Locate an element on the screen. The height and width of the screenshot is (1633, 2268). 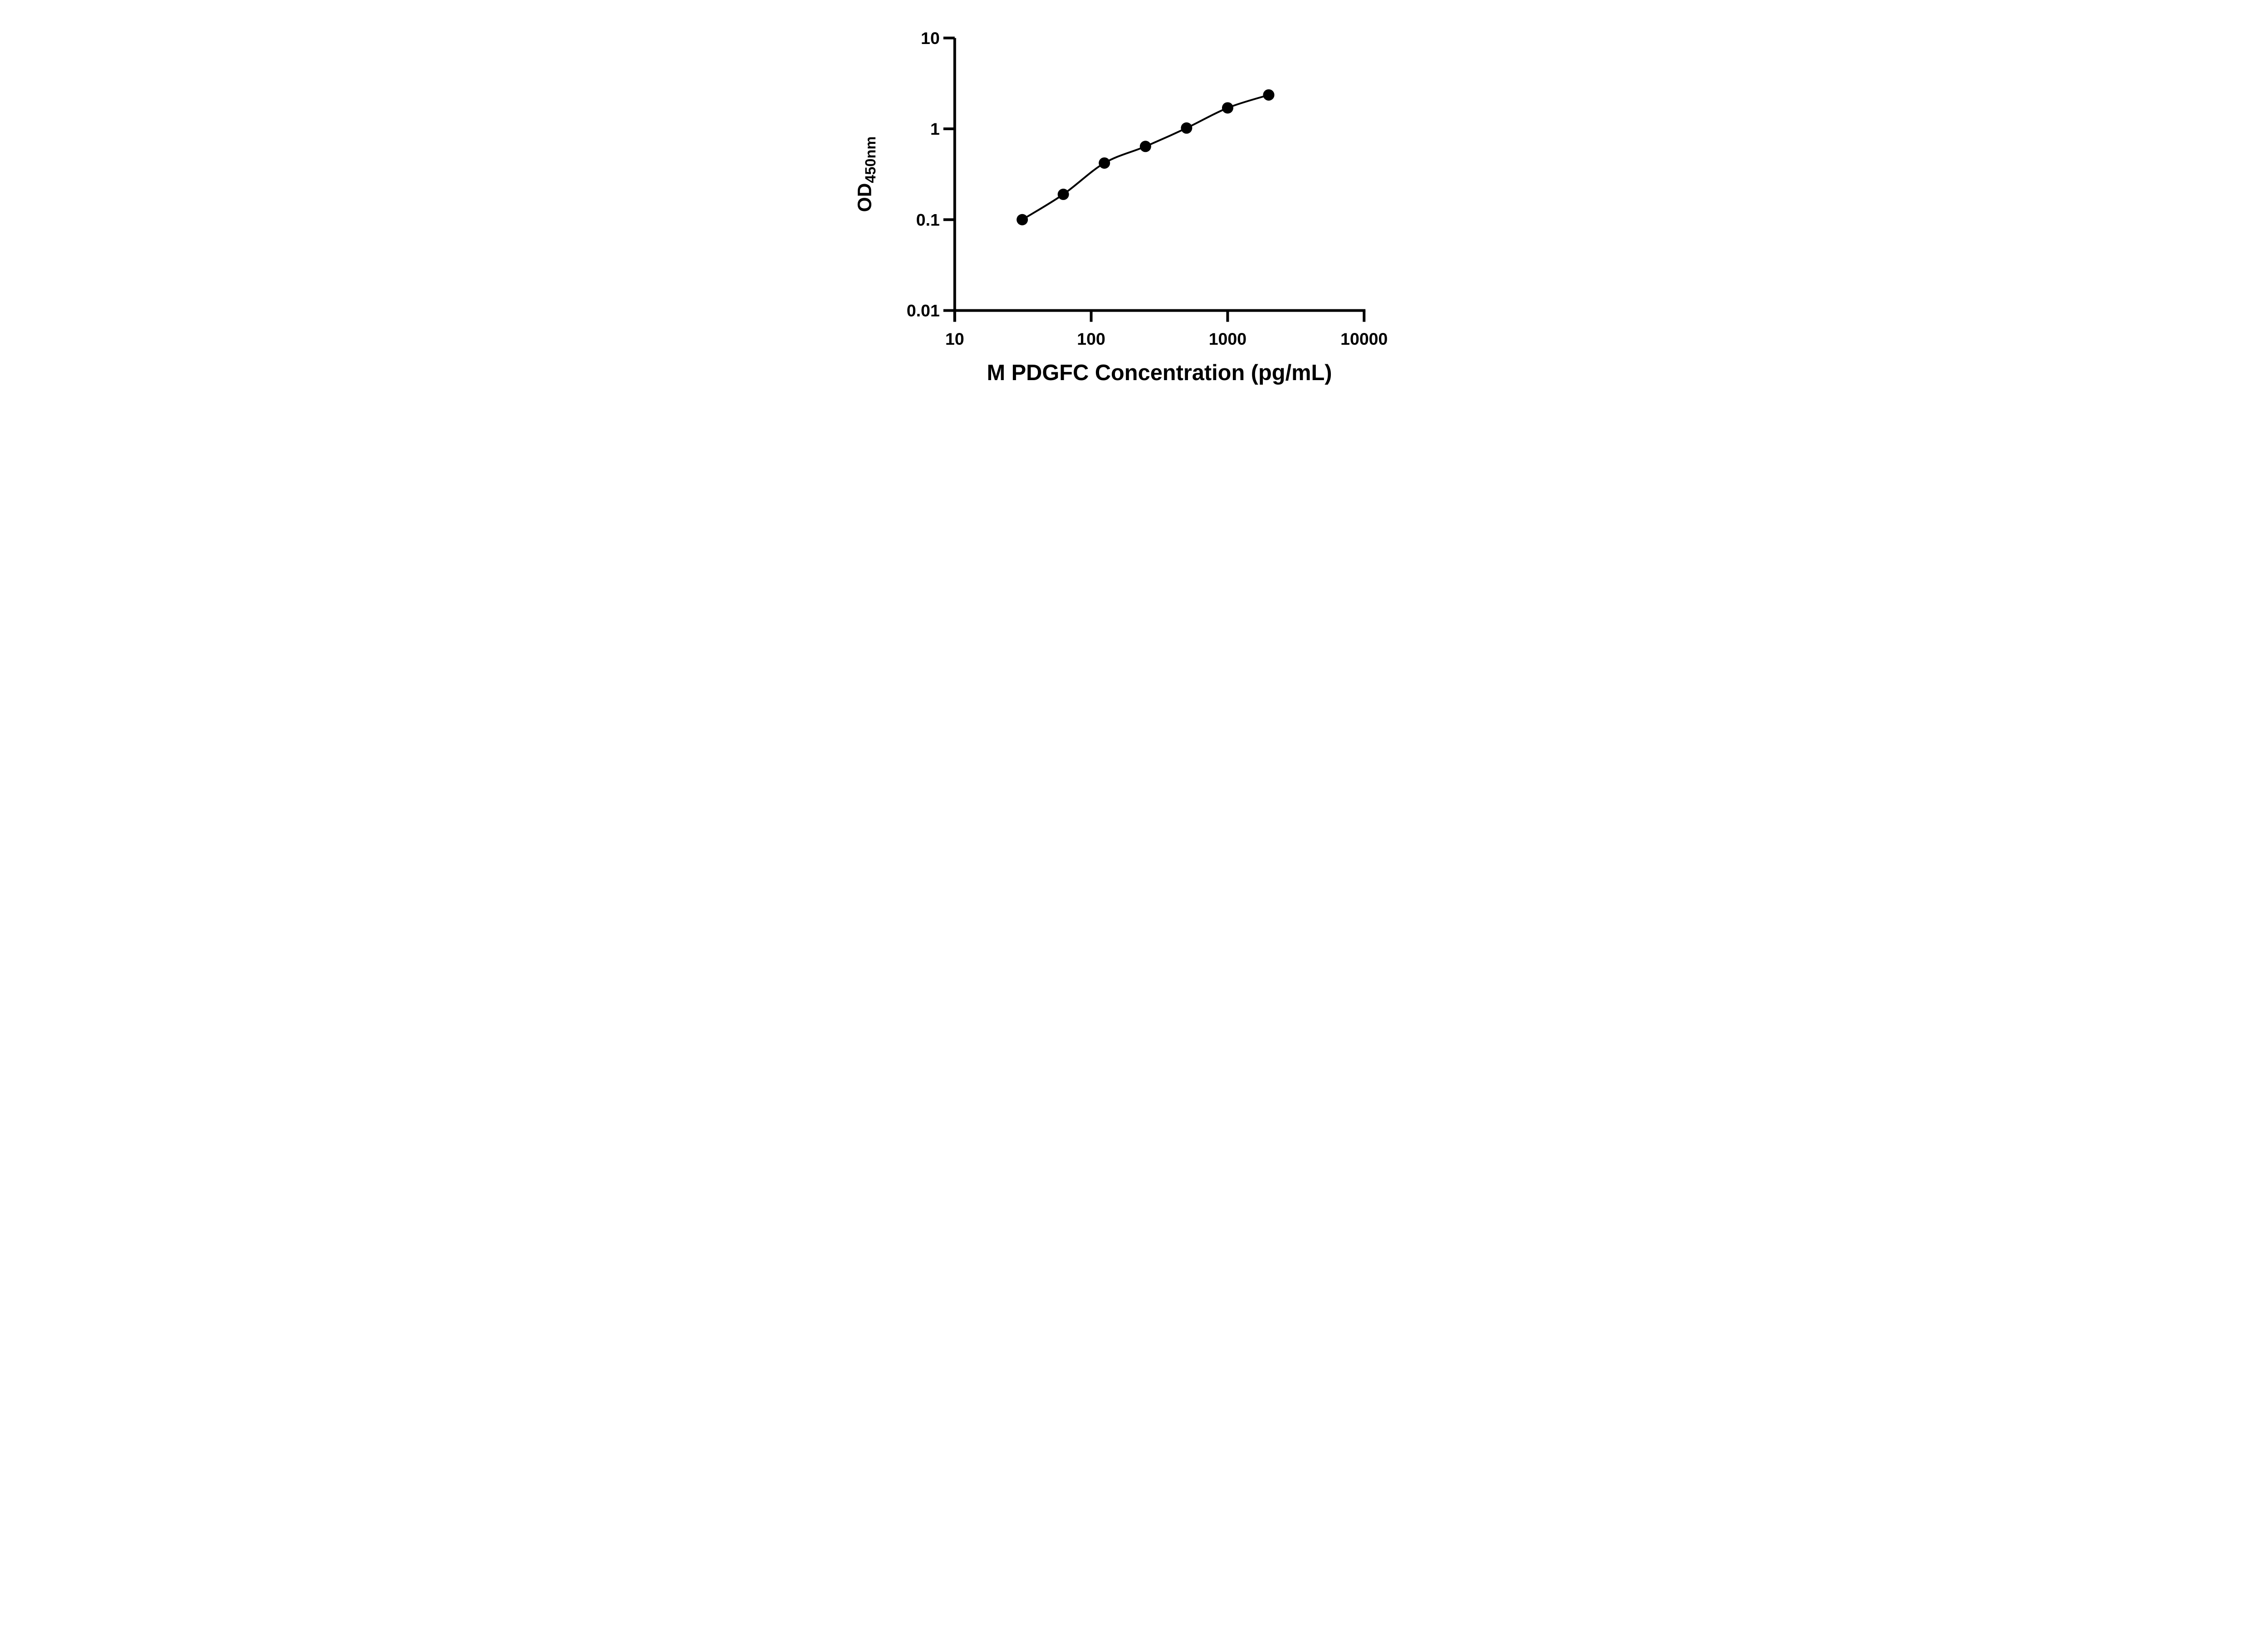
x-tick-label: 10 is located at coordinates (955, 338).